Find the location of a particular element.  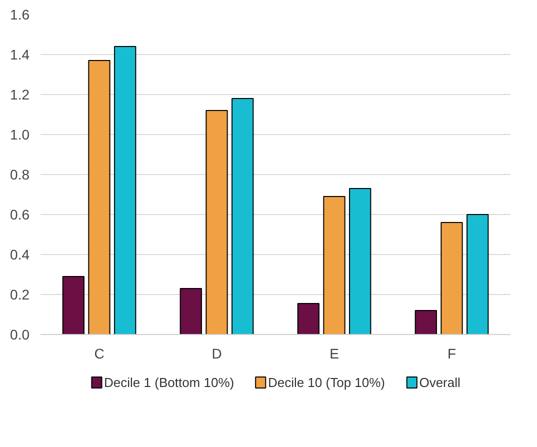

y-tick-label: 1.6 is located at coordinates (20, 14).